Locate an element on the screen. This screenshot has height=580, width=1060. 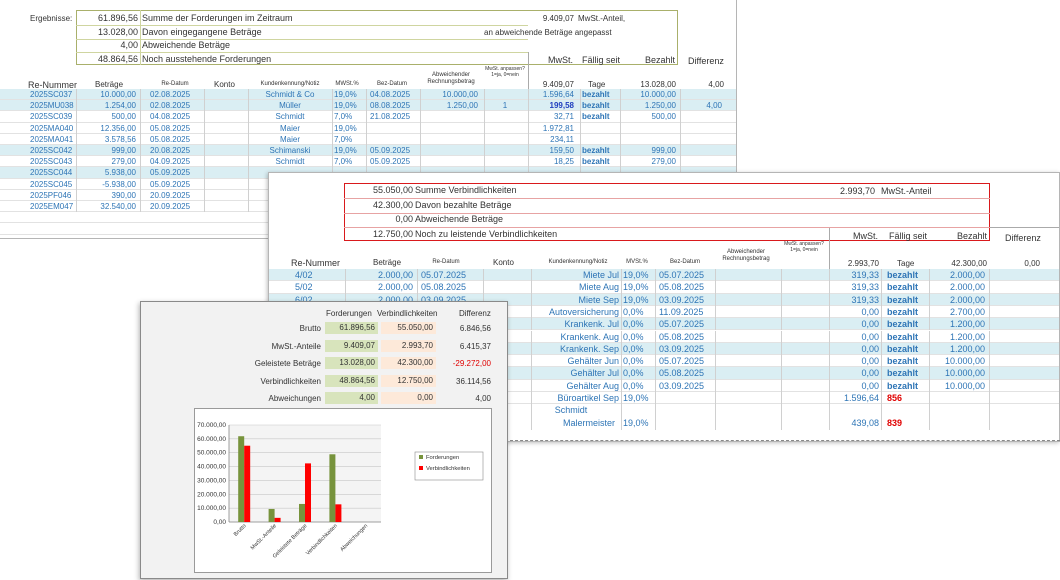
col-kunde: Kundenkennung/Notiz is located at coordinates (290, 84).